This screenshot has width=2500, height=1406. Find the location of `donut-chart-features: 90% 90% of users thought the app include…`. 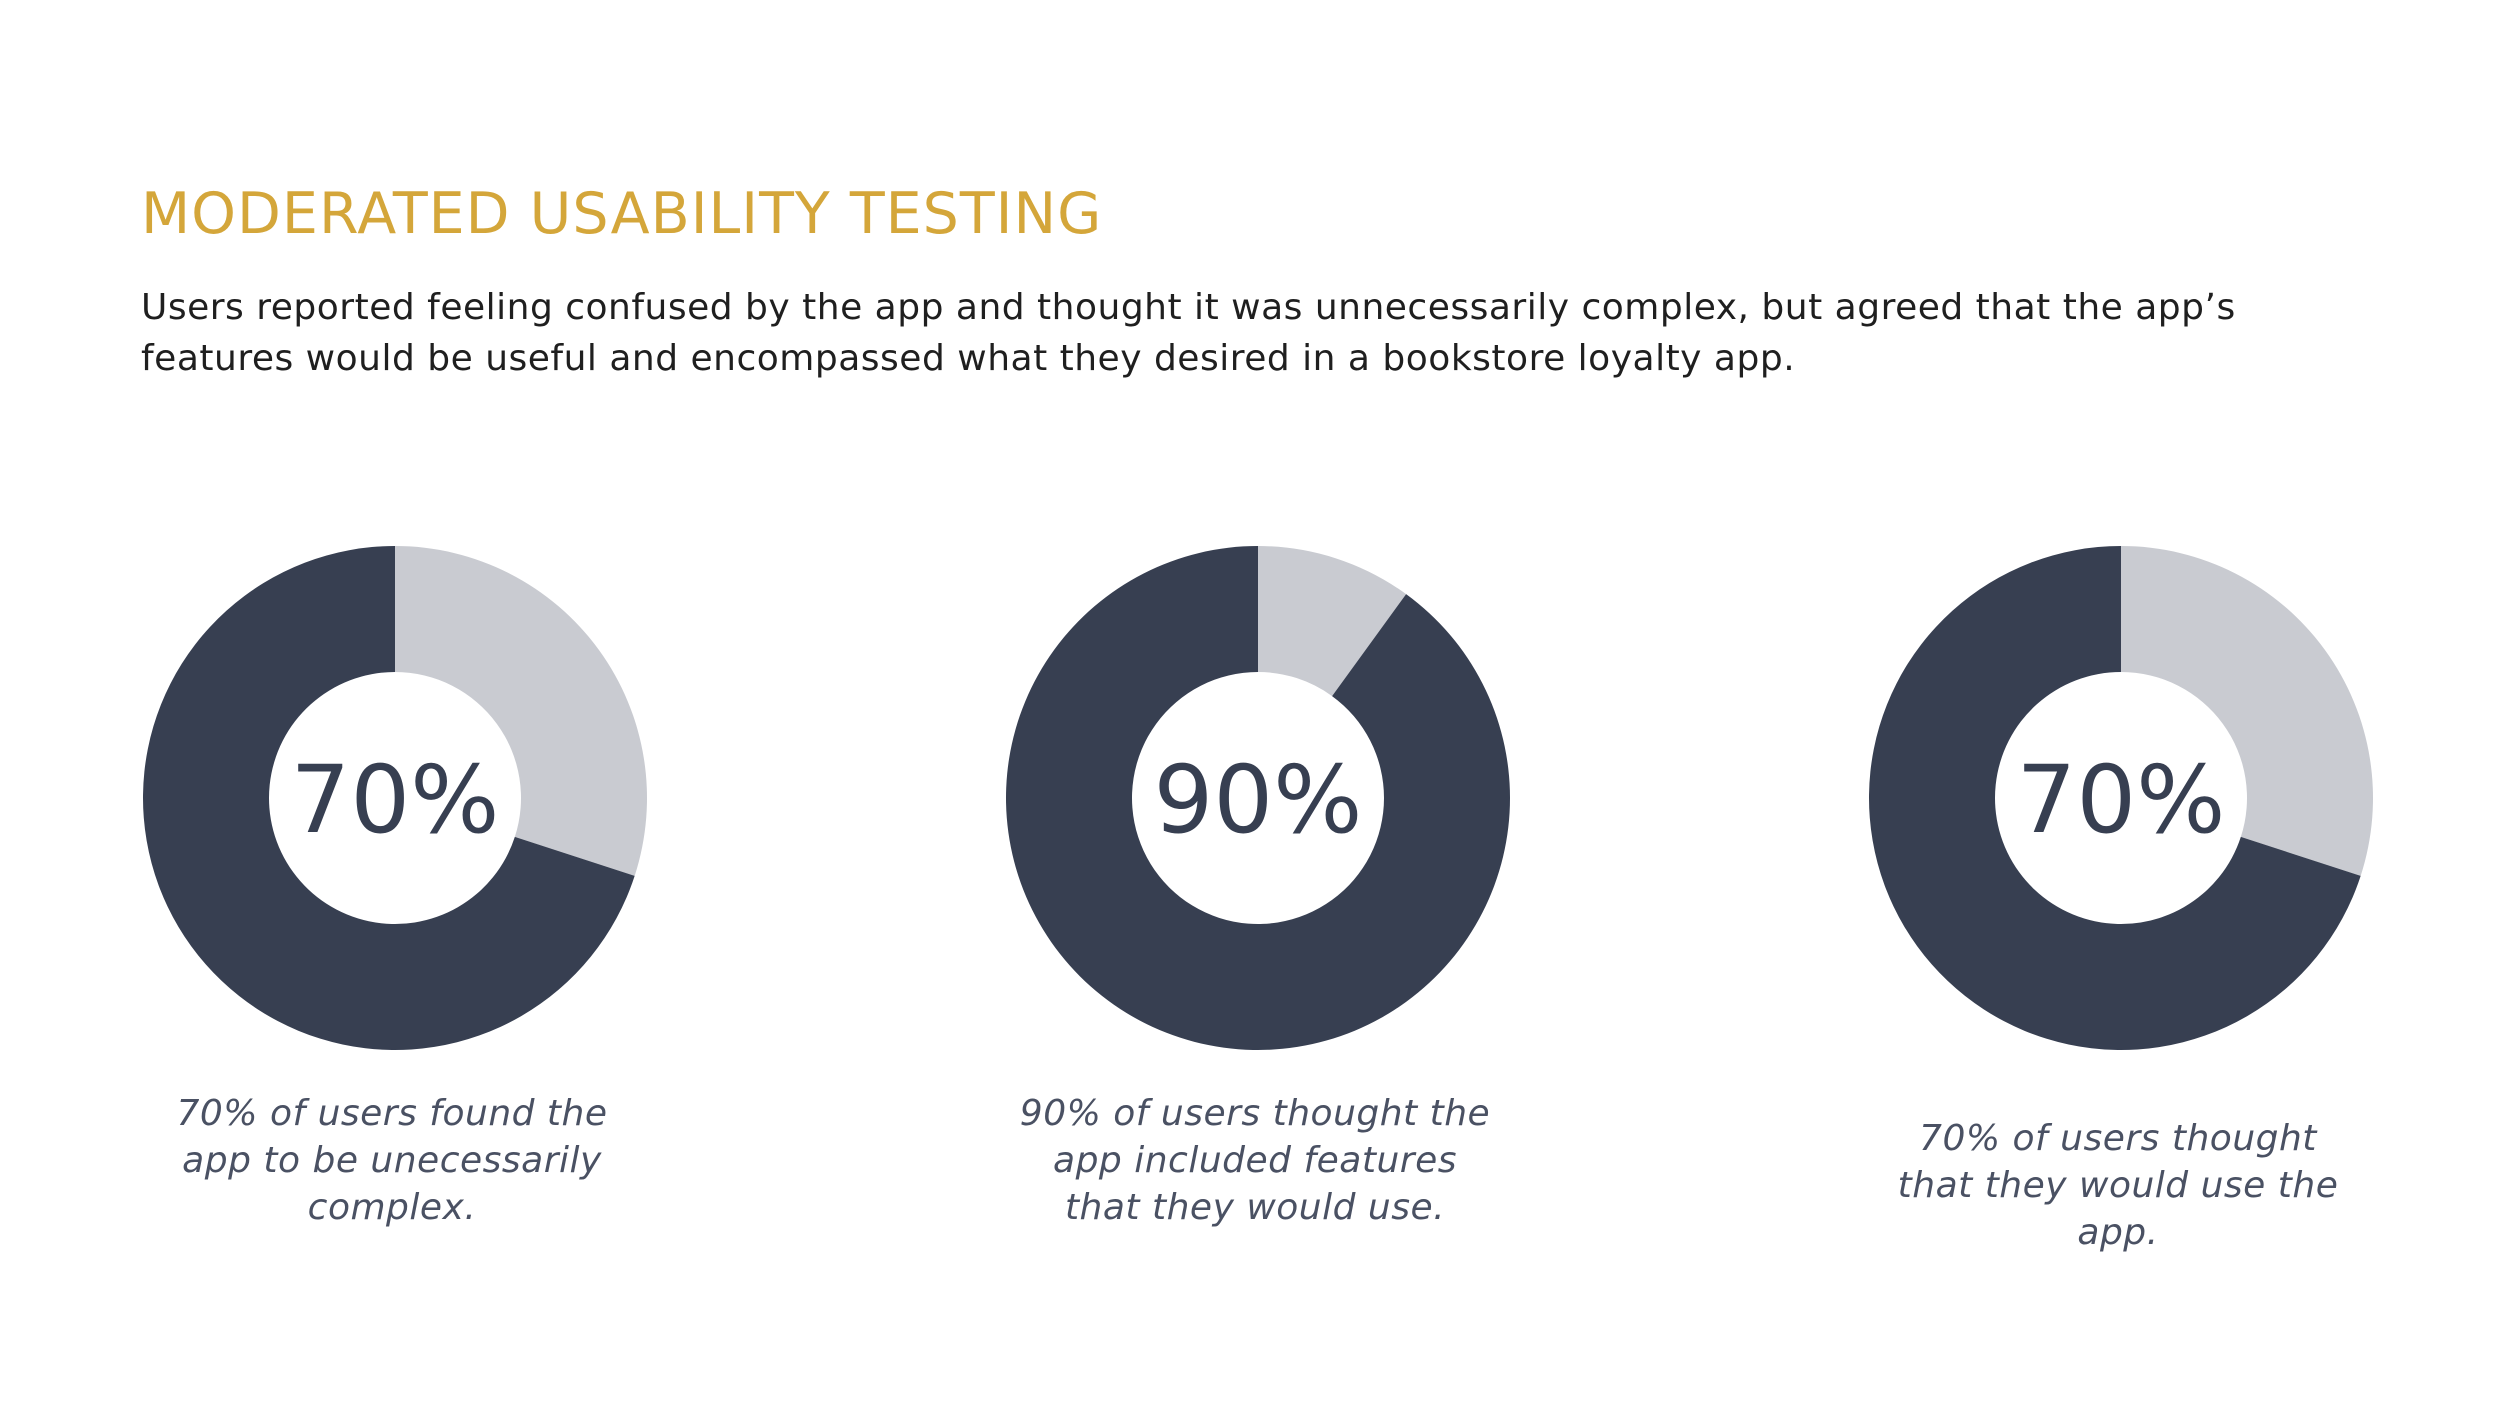

donut-chart-features: 90% 90% of users thought the app include… is located at coordinates (1255, 900).